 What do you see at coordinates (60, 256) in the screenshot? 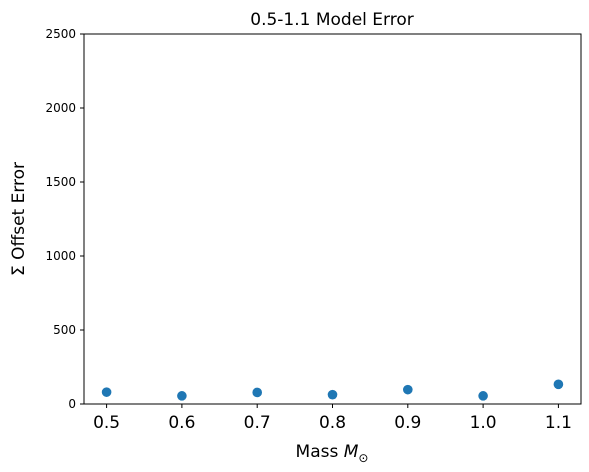
I see `y-tick-label: 1000` at bounding box center [60, 256].